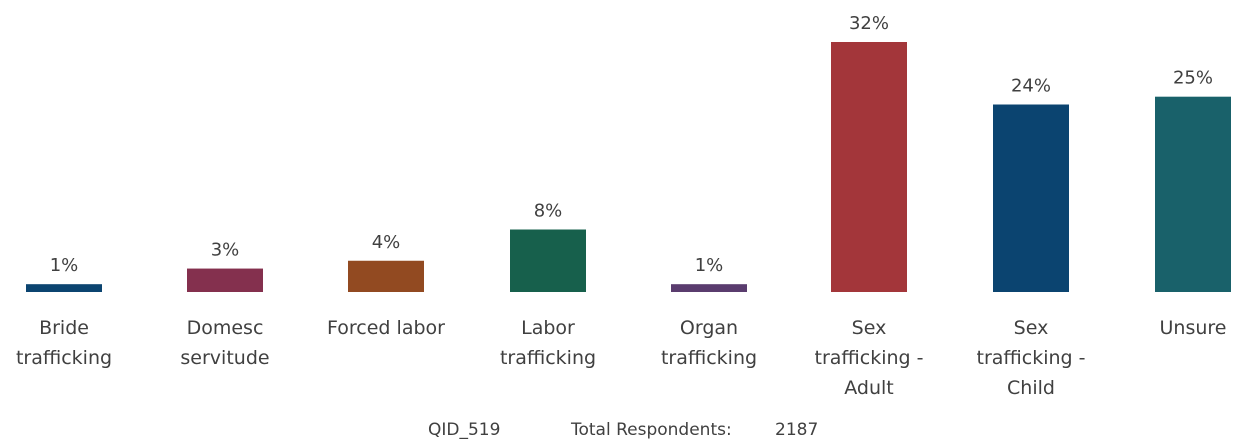 This screenshot has height=445, width=1243. Describe the element at coordinates (869, 388) in the screenshot. I see `category-label-5-2: Adult` at that location.